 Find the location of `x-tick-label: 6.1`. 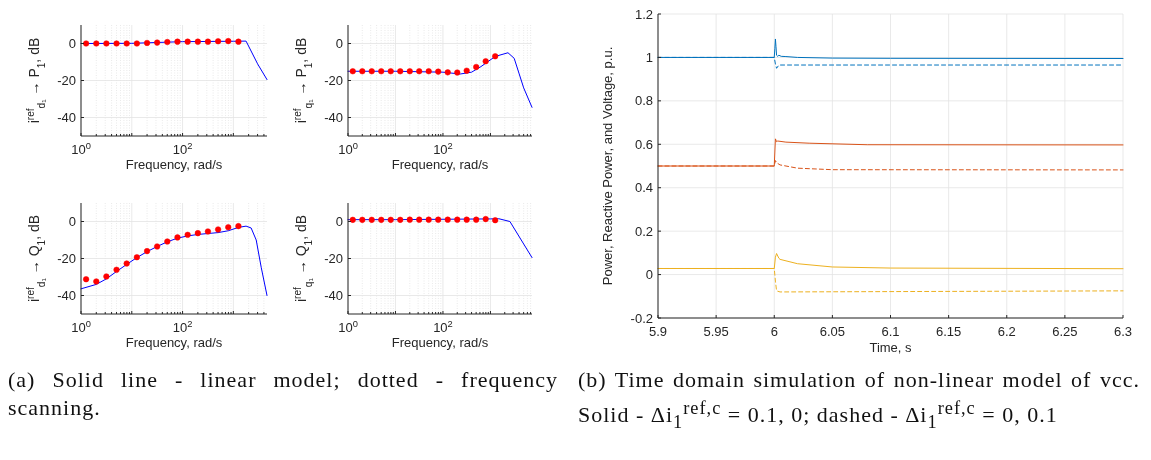

x-tick-label: 6.1 is located at coordinates (890, 331).